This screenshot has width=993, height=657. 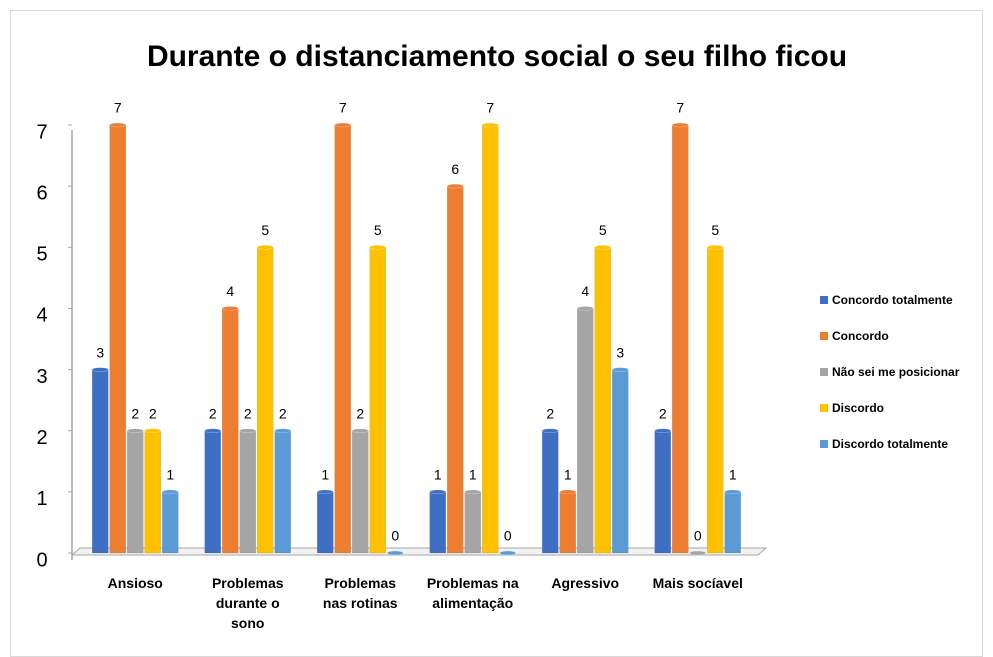 What do you see at coordinates (41, 438) in the screenshot?
I see `y-tick-label: 2` at bounding box center [41, 438].